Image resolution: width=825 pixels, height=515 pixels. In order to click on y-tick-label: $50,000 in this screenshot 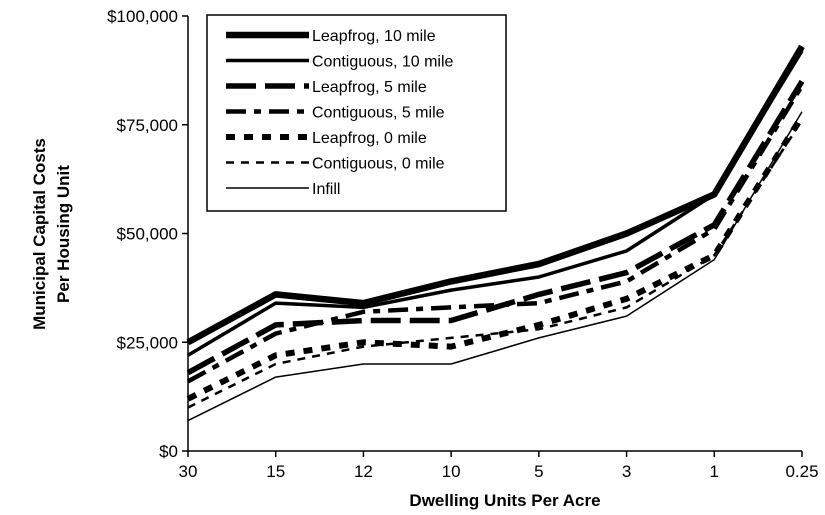, I will do `click(147, 234)`.